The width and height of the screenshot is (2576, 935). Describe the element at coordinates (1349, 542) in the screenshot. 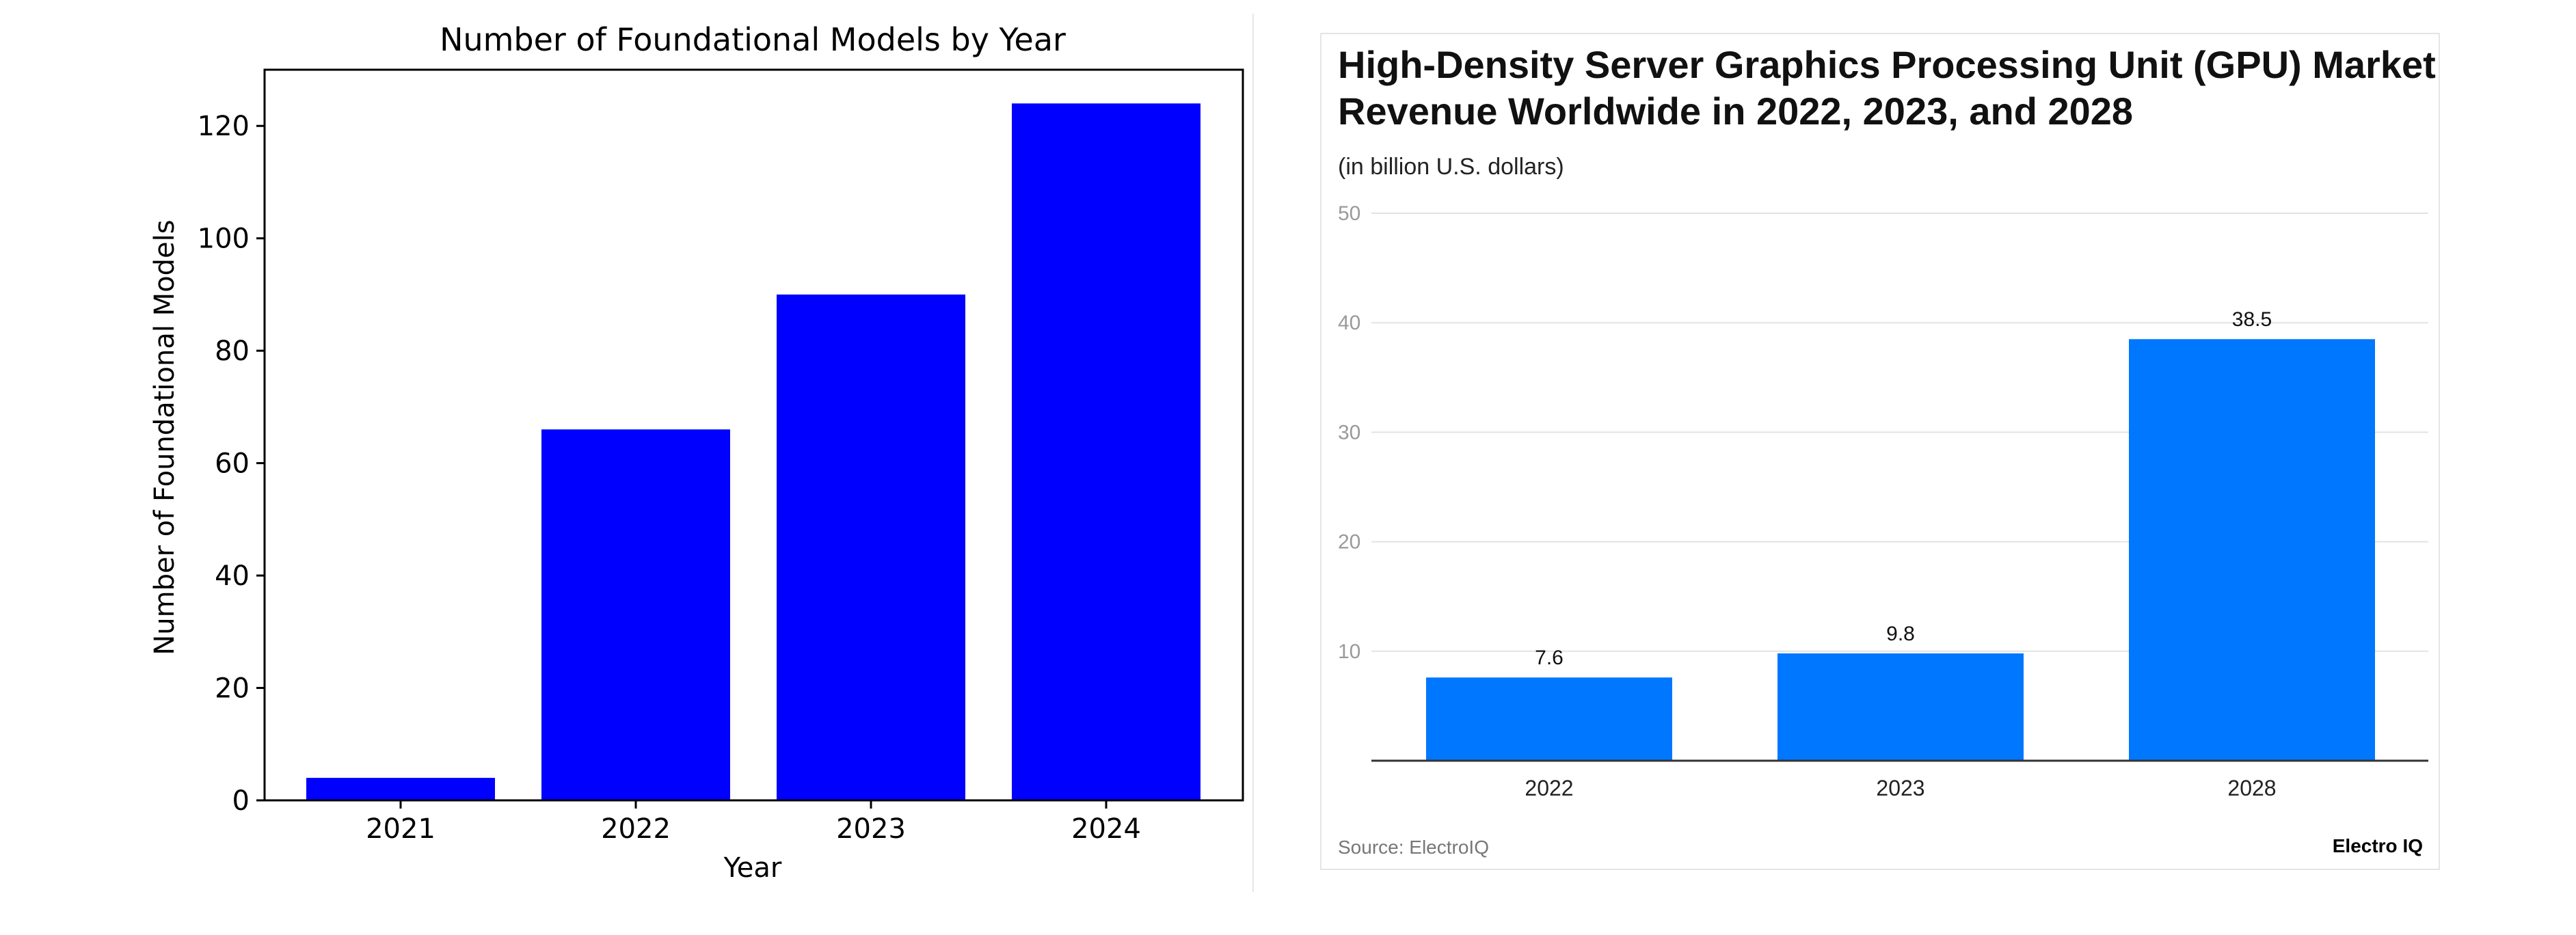

I see `right-y-tick-label: 20` at that location.